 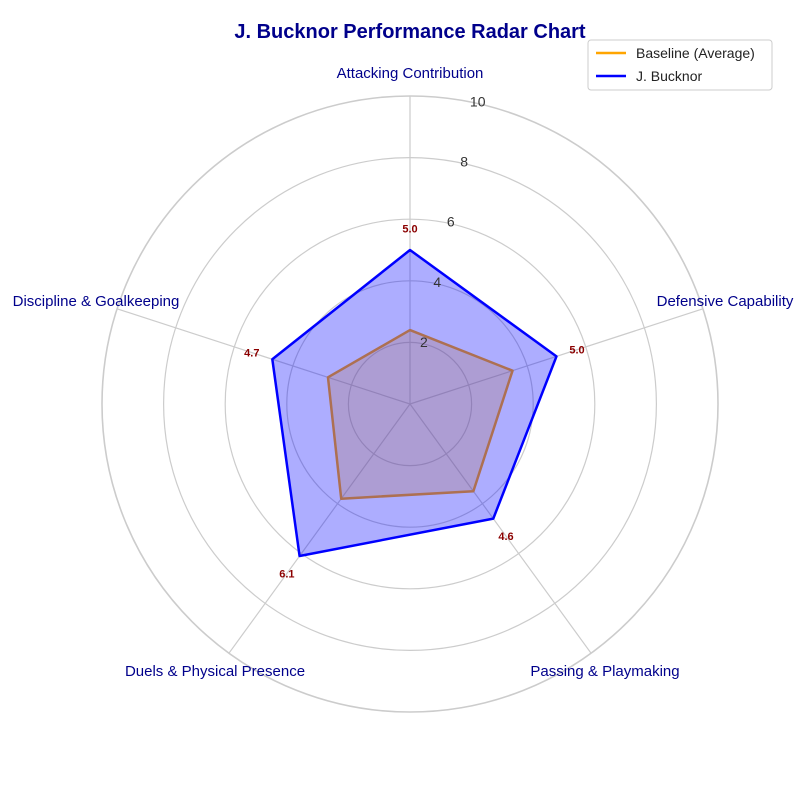 I want to click on data-value-label: 6.1, so click(x=286, y=574).